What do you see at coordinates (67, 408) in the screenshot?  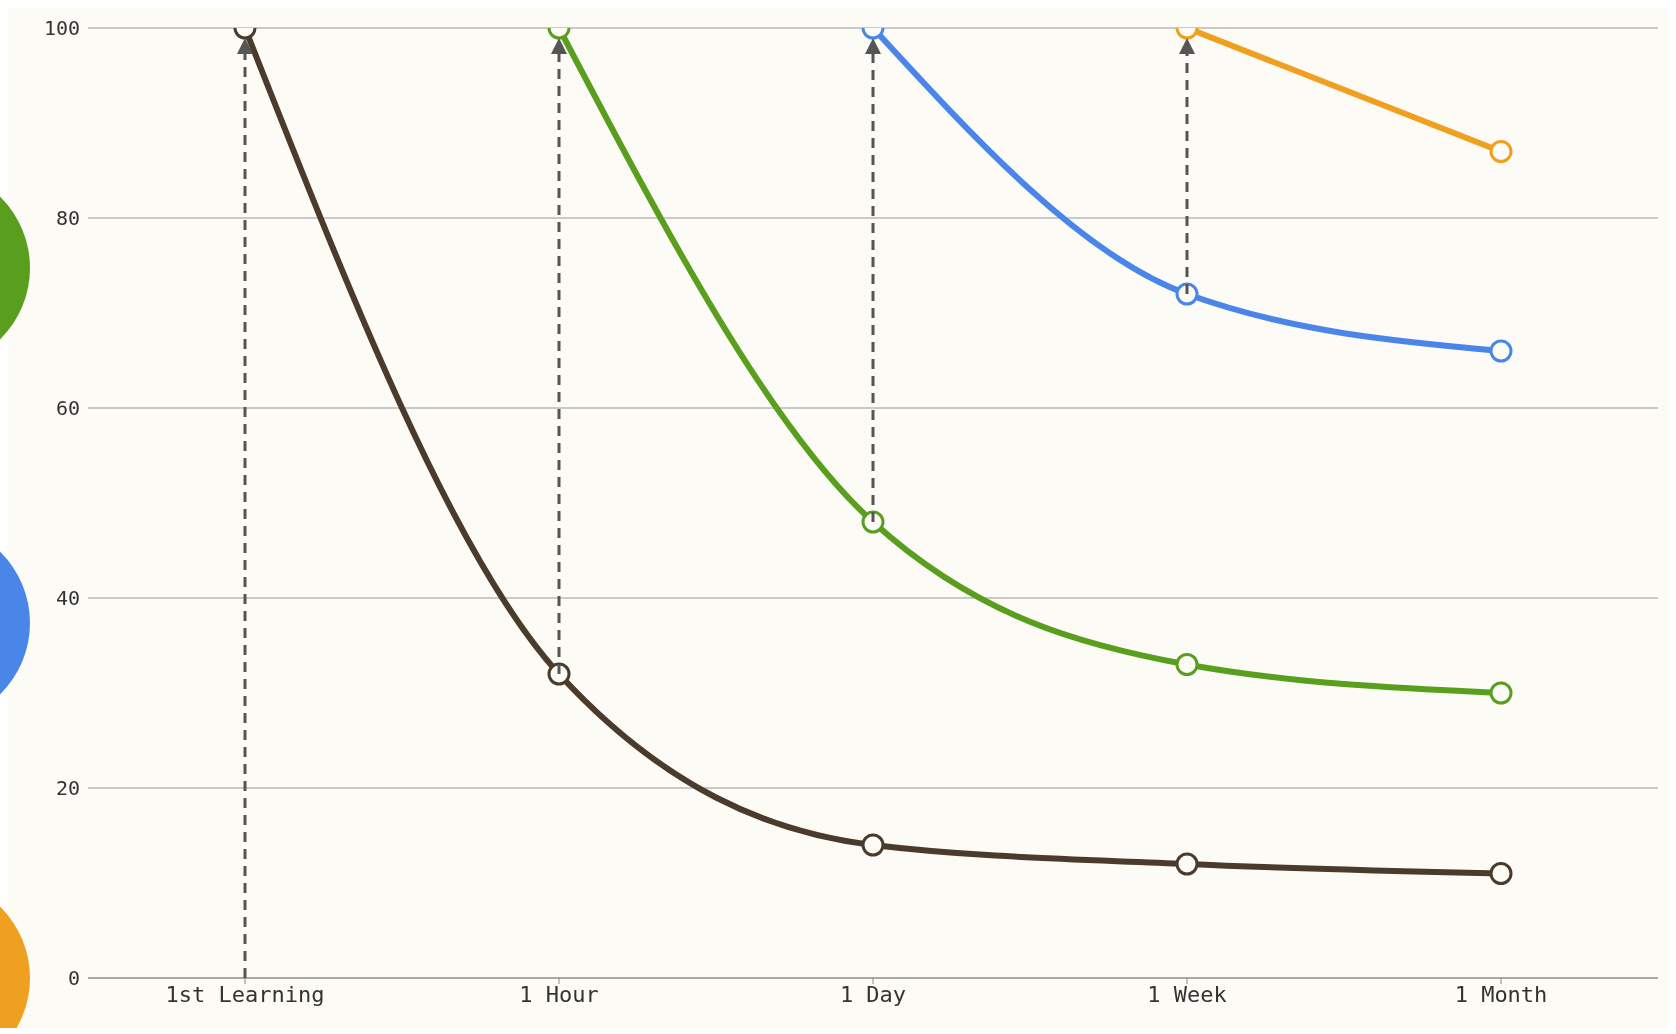 I see `y-tick-label: 60` at bounding box center [67, 408].